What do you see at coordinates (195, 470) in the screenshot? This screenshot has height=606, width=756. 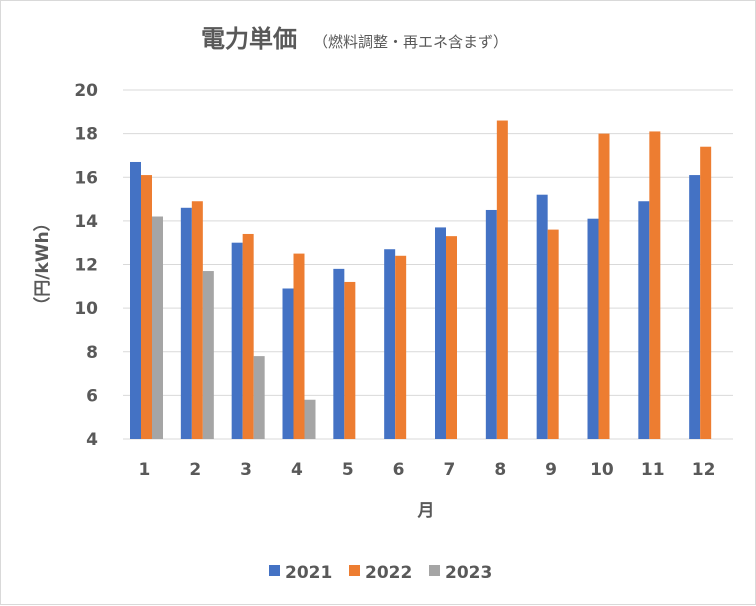 I see `x-tick-label: 2` at bounding box center [195, 470].